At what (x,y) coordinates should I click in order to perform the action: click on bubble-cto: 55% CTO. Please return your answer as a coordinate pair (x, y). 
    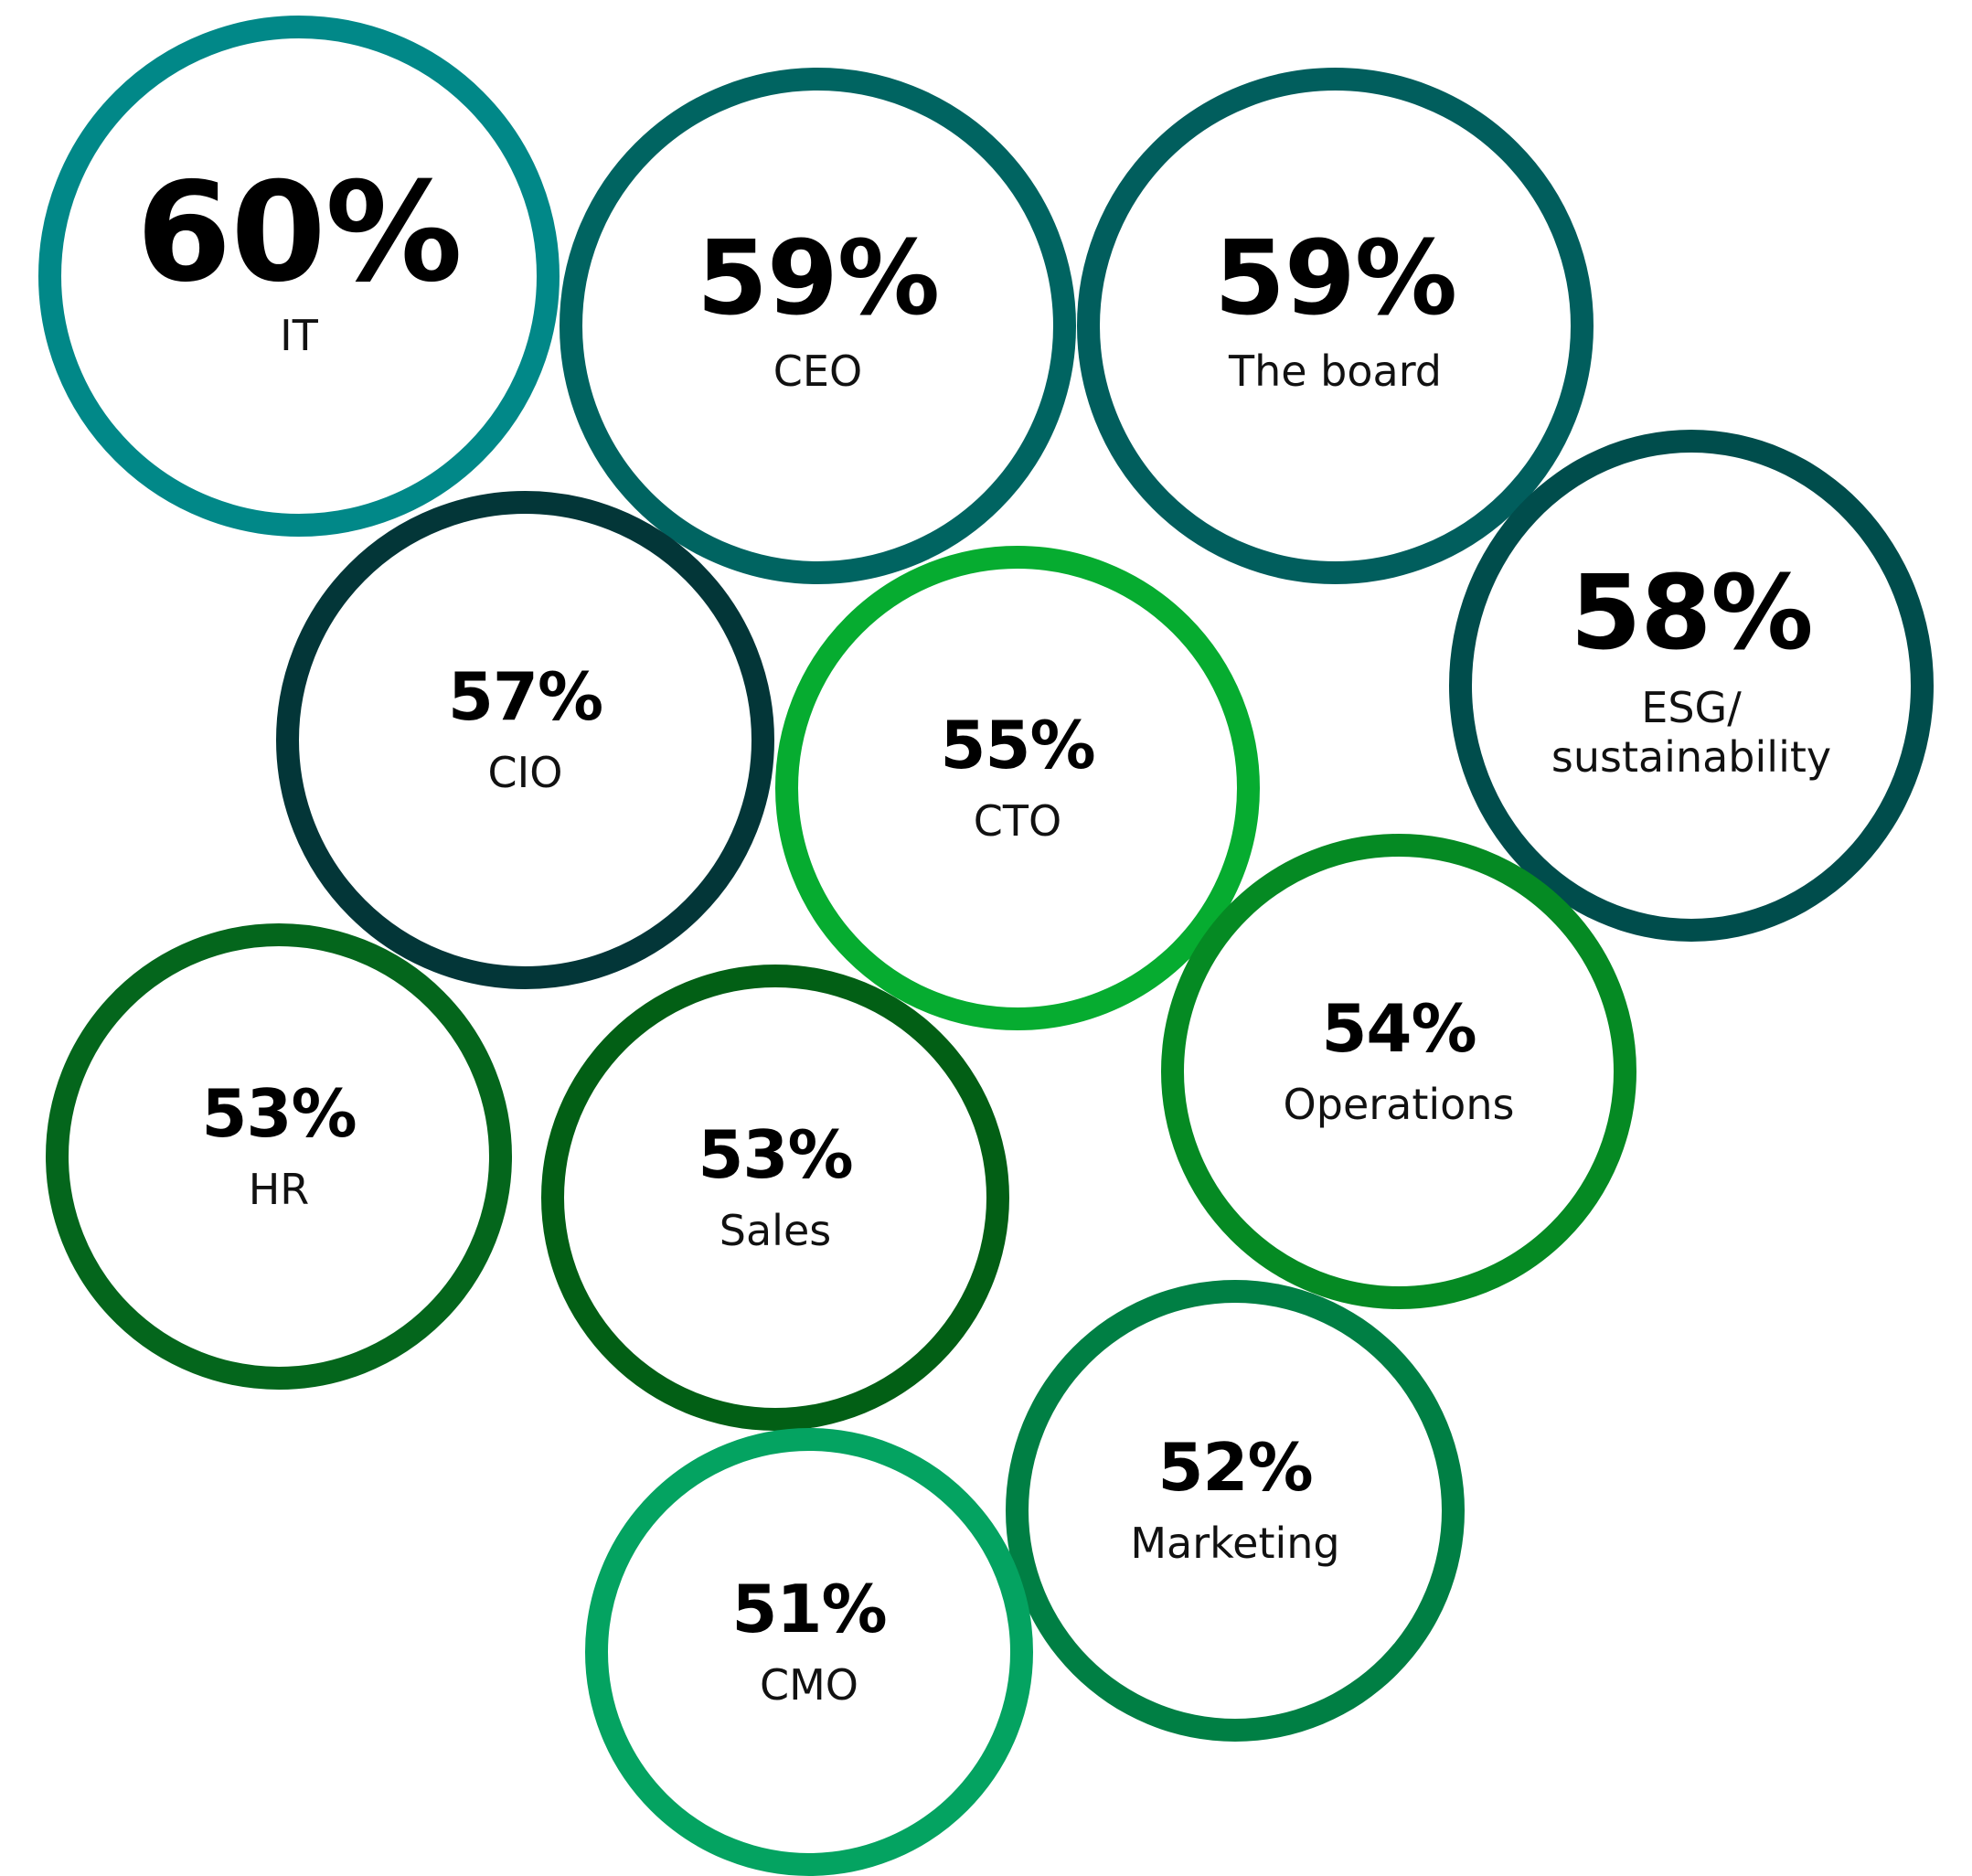
    Looking at the image, I should click on (1018, 788).